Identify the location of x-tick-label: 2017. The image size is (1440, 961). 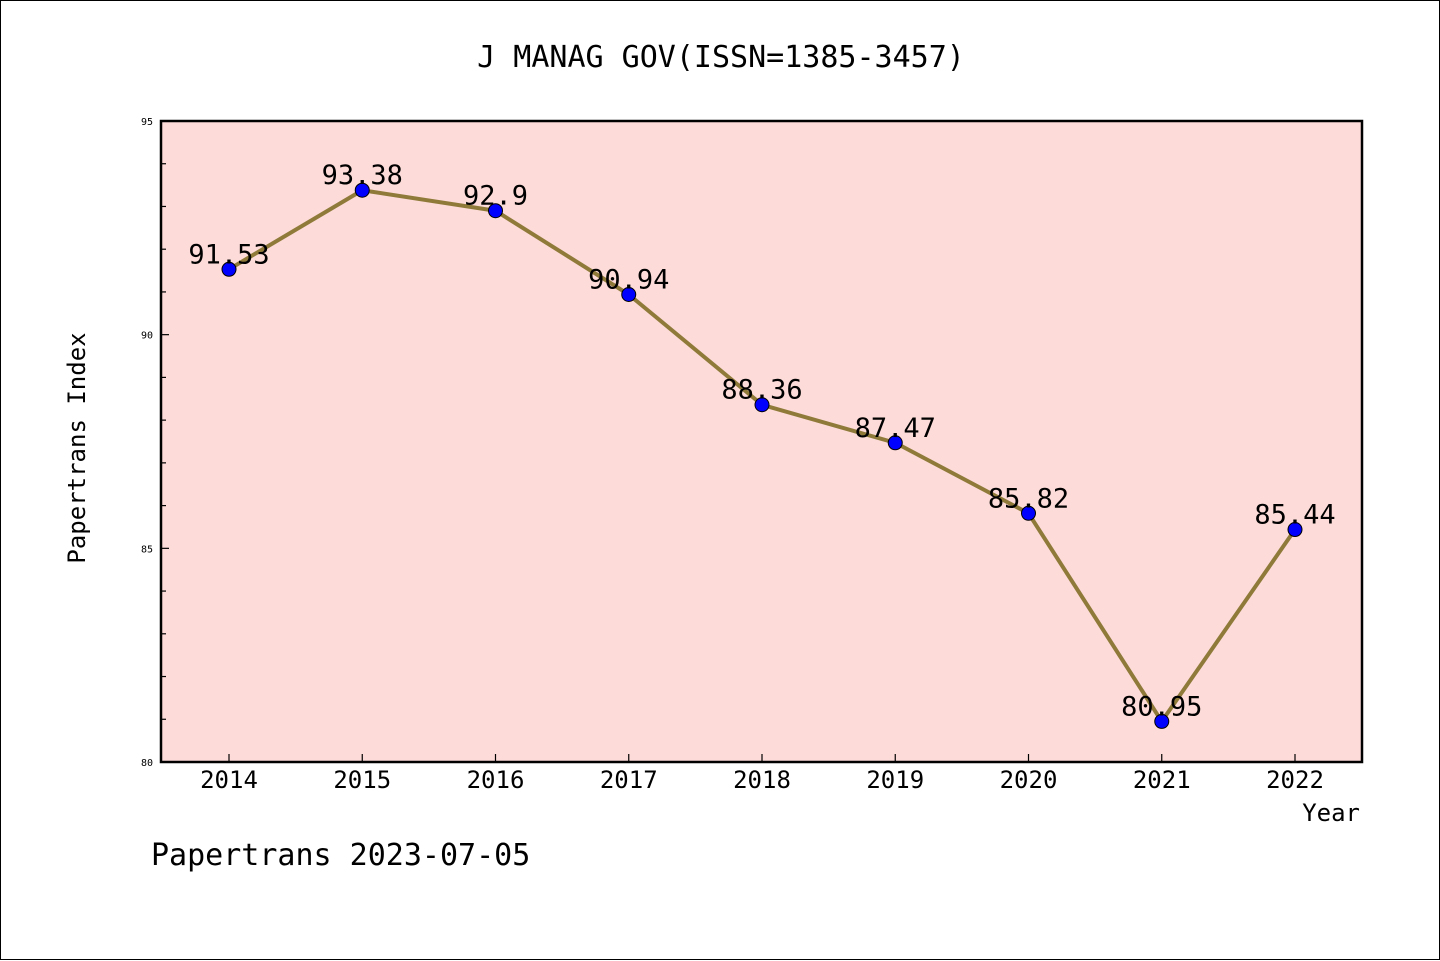
(629, 780).